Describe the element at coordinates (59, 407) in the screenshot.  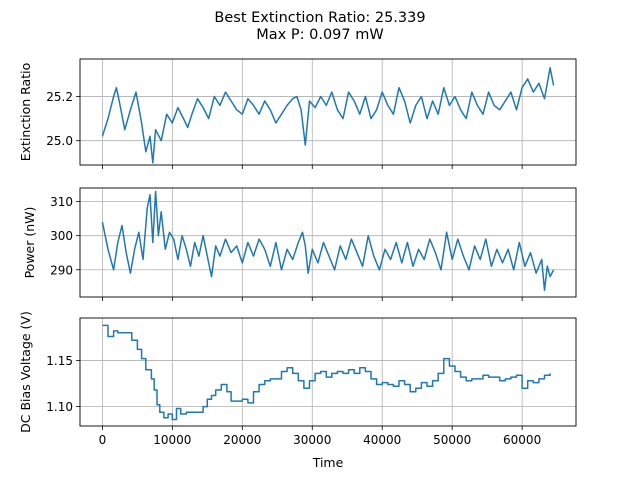
I see `dc-bias-voltage-y-tick-label: 1.10` at that location.